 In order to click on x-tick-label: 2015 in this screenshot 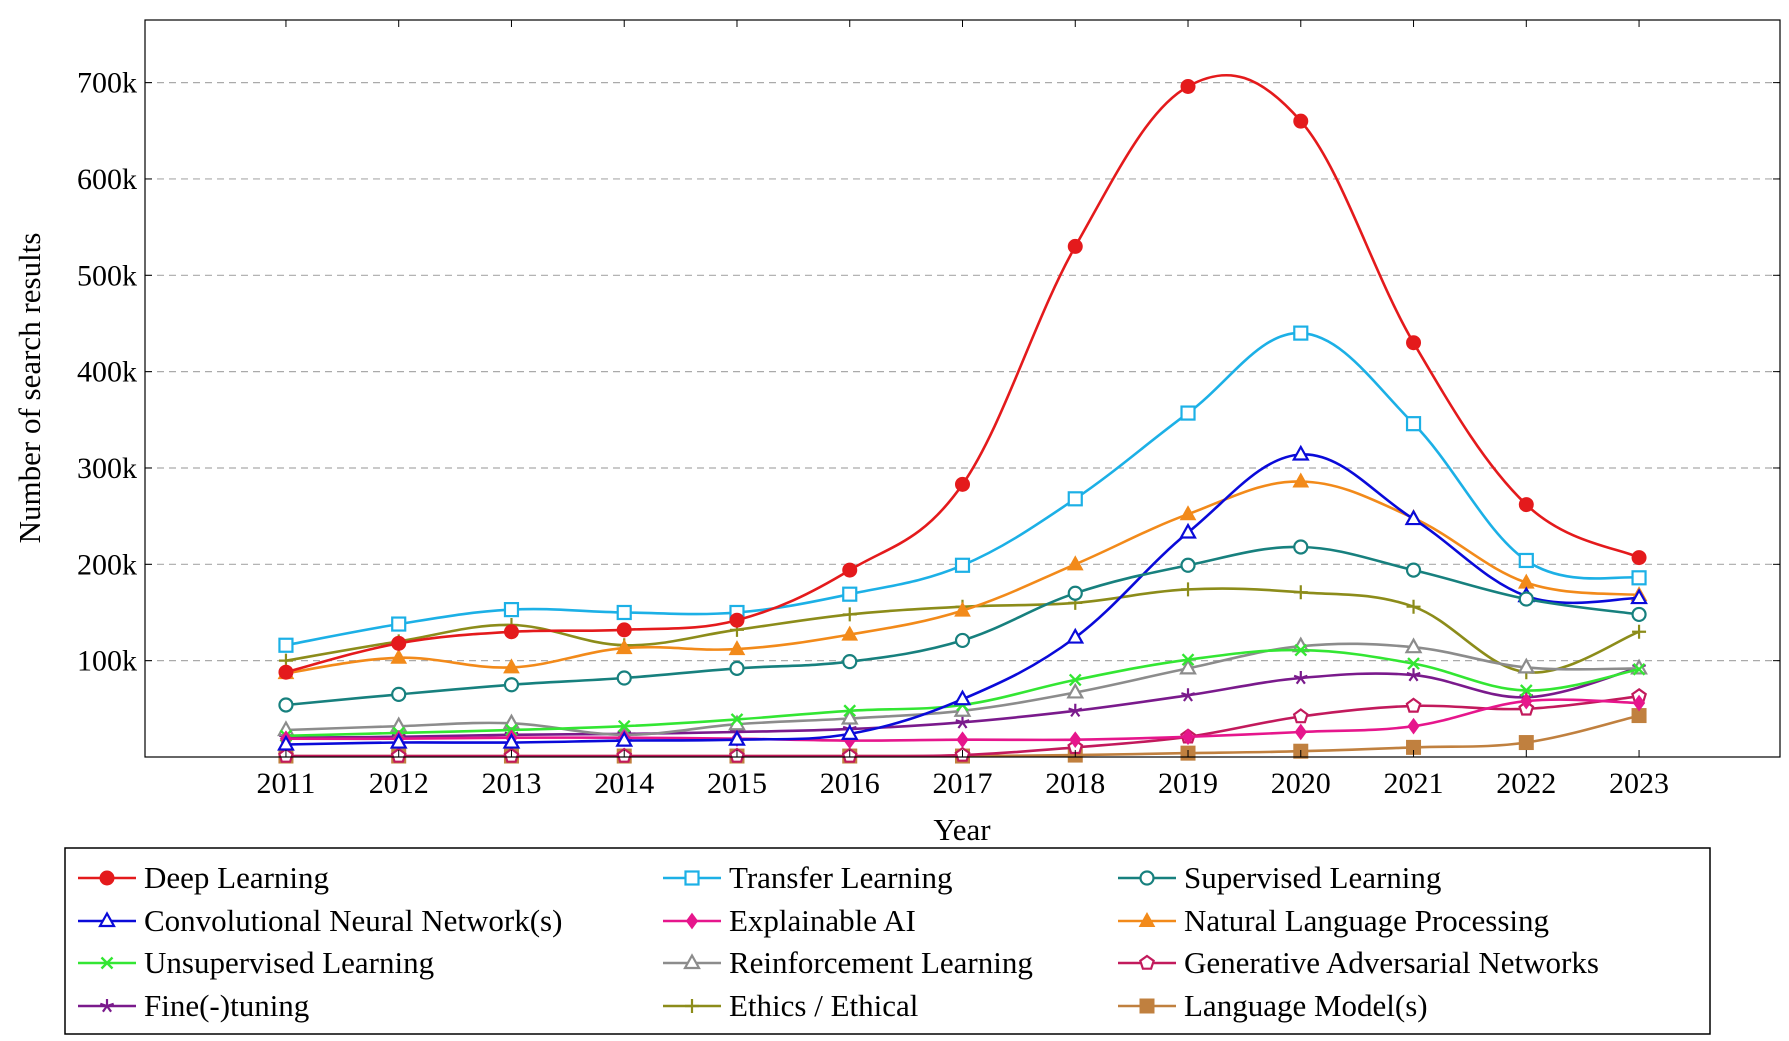, I will do `click(737, 783)`.